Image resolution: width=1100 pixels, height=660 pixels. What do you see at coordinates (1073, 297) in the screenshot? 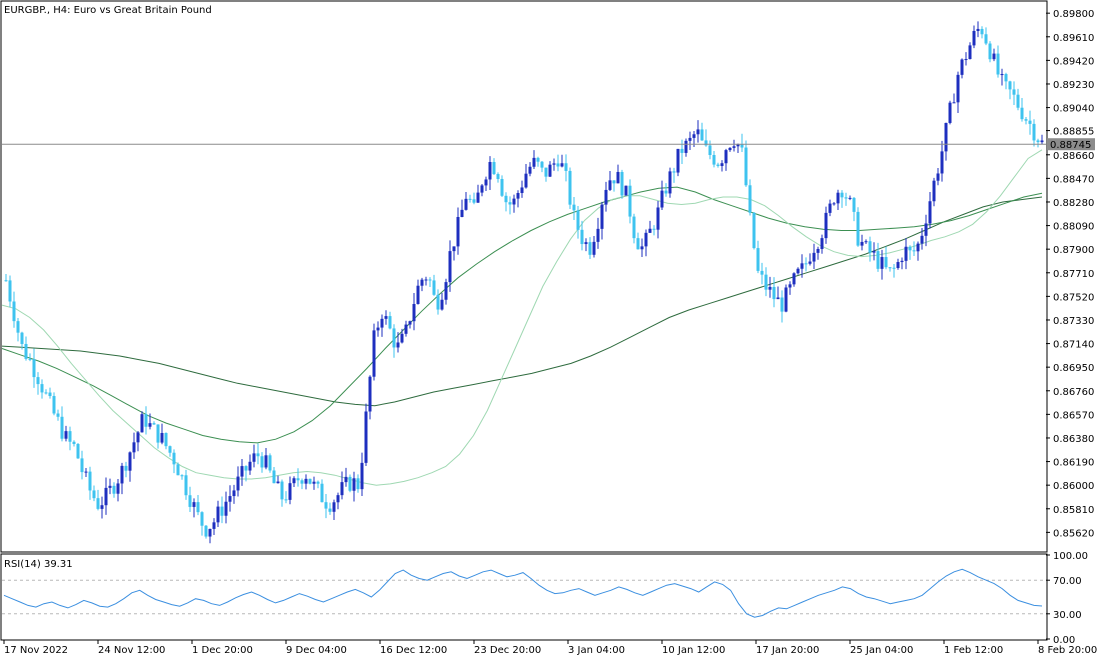
I see `price-tick-label: 0.87520` at bounding box center [1073, 297].